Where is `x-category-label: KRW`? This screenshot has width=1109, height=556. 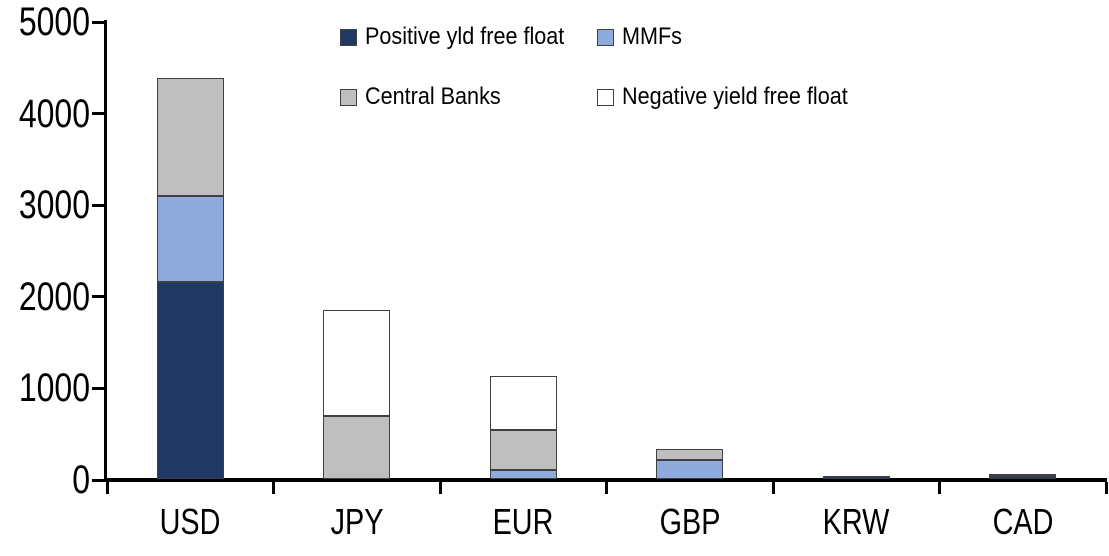 x-category-label: KRW is located at coordinates (856, 521).